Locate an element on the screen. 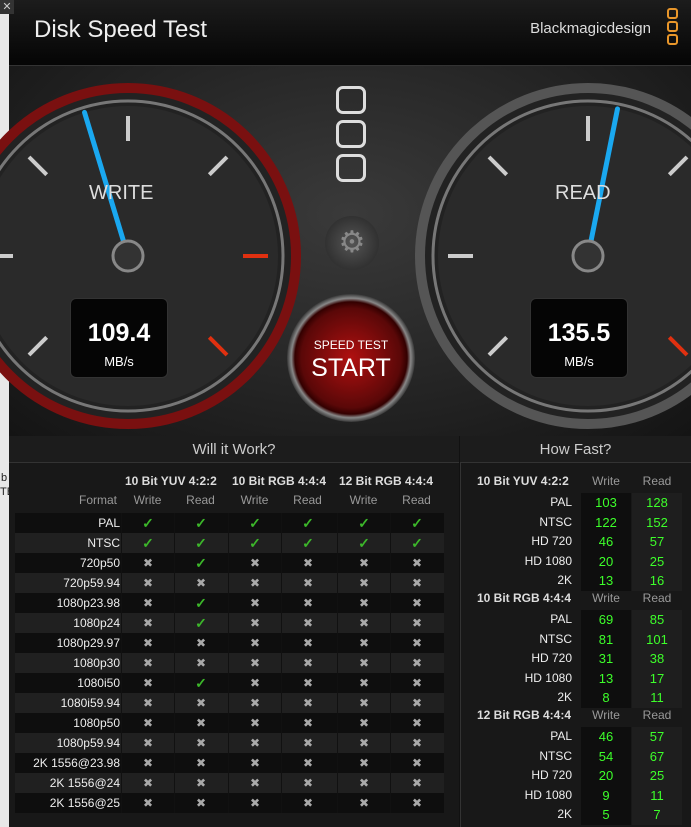  format-label: 2K 1556@23.98 is located at coordinates (76, 763).